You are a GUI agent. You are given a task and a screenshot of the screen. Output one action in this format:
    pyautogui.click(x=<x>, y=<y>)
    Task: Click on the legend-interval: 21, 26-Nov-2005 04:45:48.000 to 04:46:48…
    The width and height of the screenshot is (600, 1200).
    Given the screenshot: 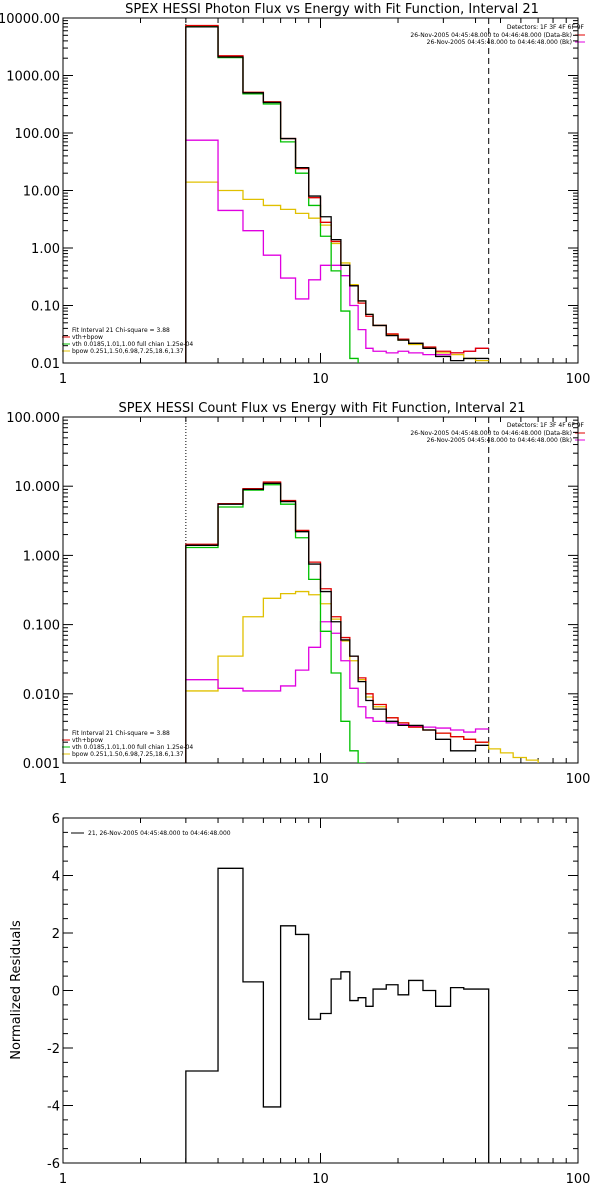 What is the action you would take?
    pyautogui.click(x=159, y=833)
    